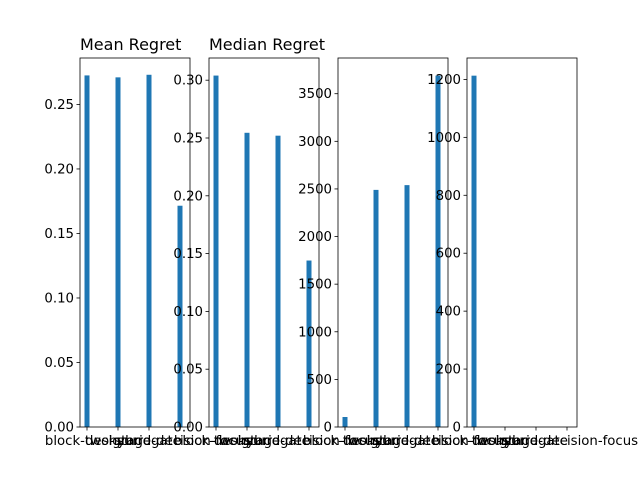 This screenshot has width=640, height=480. Describe the element at coordinates (130, 44) in the screenshot. I see `chart-title: Mean Regret` at that location.